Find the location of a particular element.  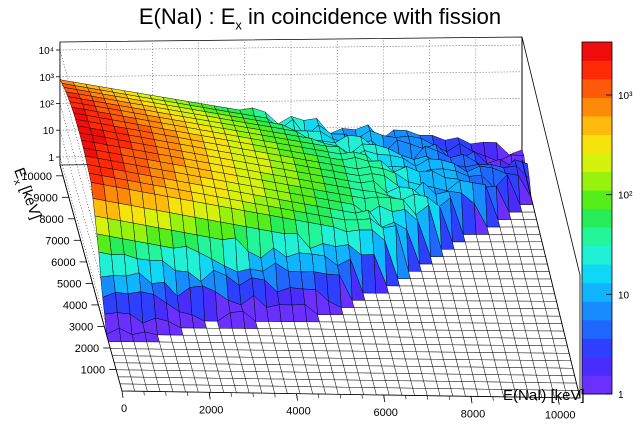

z-tick-label: 10³ is located at coordinates (47, 78).